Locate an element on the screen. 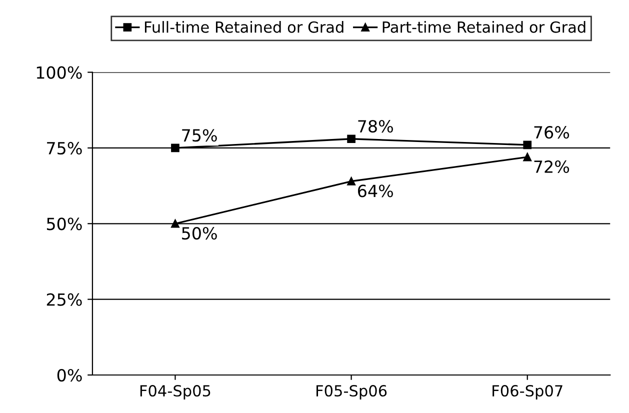 This screenshot has width=629, height=413. y-tick-label: 100% is located at coordinates (59, 72).